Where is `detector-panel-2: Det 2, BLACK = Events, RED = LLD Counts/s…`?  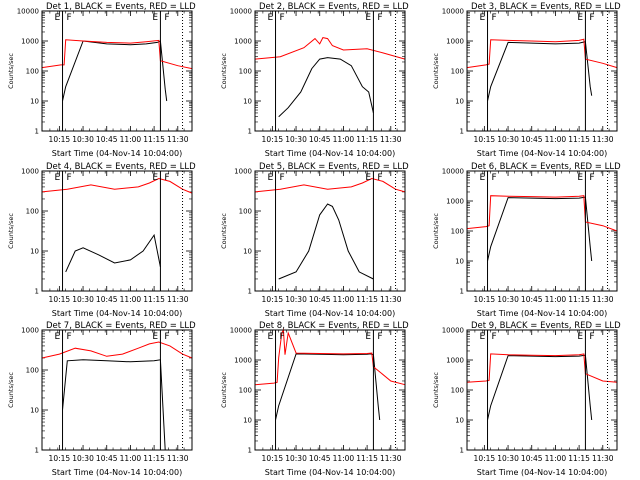
detector-panel-2: Det 2, BLACK = Events, RED = LLD Counts/s… is located at coordinates (314, 80).